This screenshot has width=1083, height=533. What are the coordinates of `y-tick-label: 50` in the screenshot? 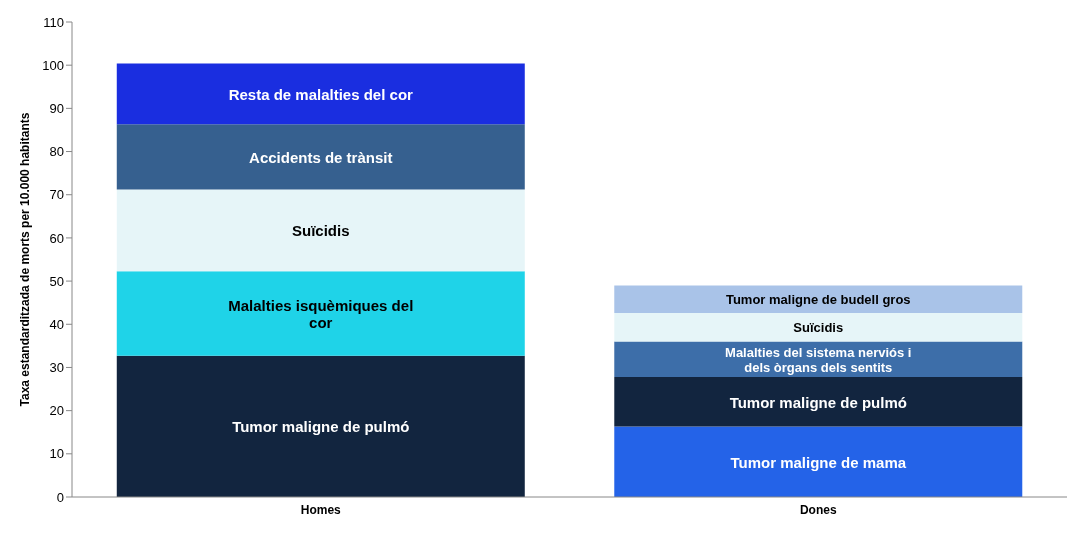 It's located at (56, 281).